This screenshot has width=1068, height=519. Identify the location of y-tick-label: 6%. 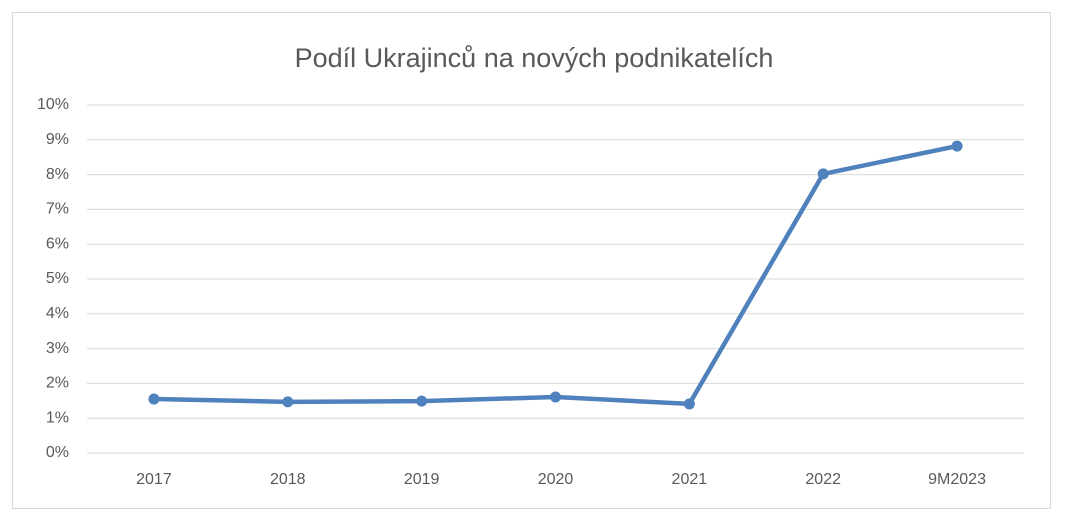
(57, 243).